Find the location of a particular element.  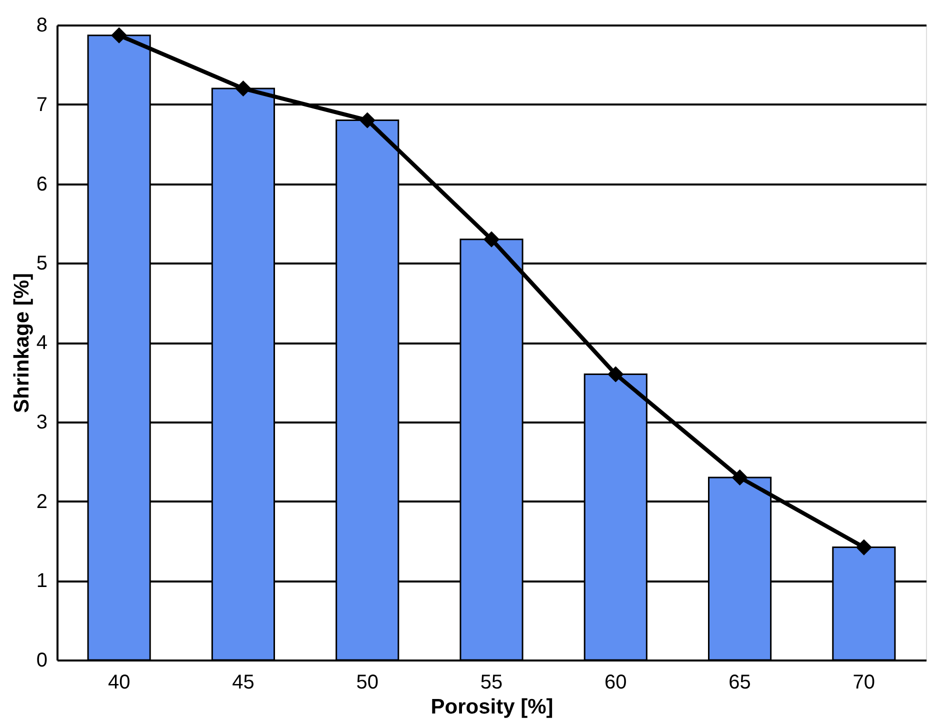

y-tick-label: 7 is located at coordinates (42, 105).